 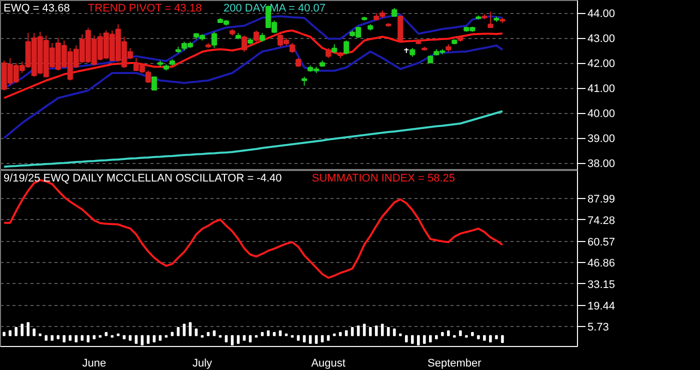 I want to click on y-tick-label: 42.00, so click(x=602, y=64).